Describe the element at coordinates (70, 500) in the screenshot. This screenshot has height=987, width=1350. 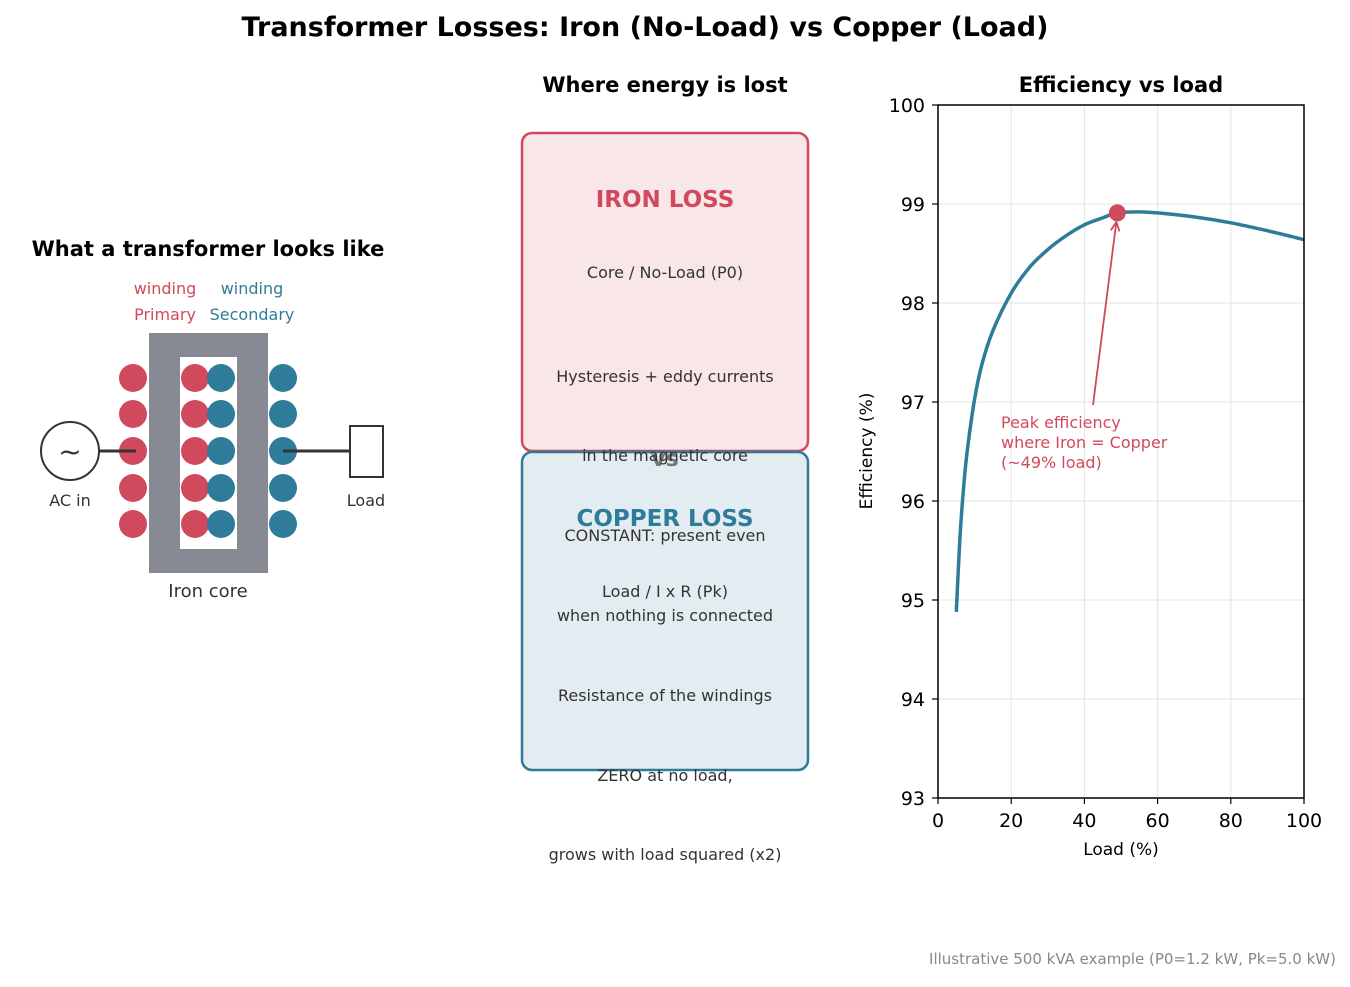
I see `ac-source-label: AC in` at that location.